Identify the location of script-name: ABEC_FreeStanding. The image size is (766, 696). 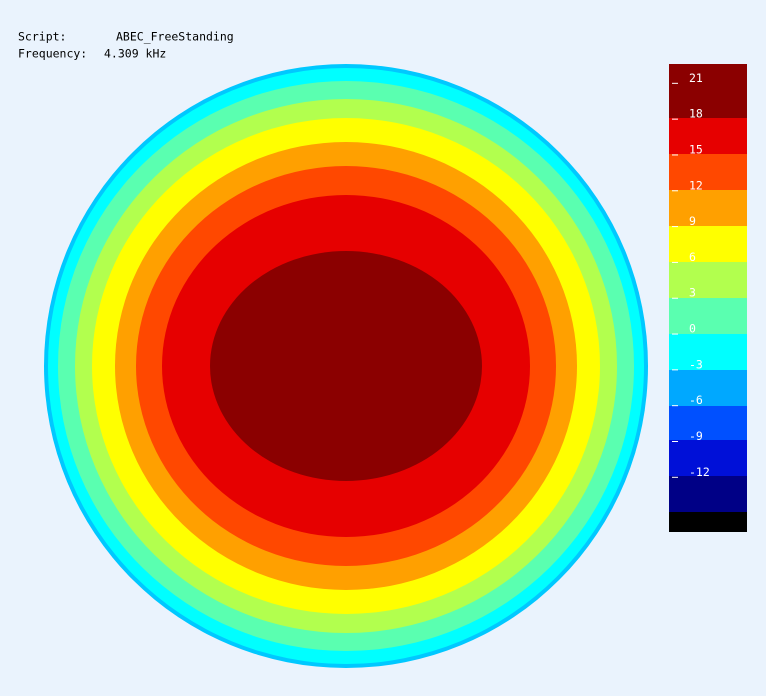
(175, 37).